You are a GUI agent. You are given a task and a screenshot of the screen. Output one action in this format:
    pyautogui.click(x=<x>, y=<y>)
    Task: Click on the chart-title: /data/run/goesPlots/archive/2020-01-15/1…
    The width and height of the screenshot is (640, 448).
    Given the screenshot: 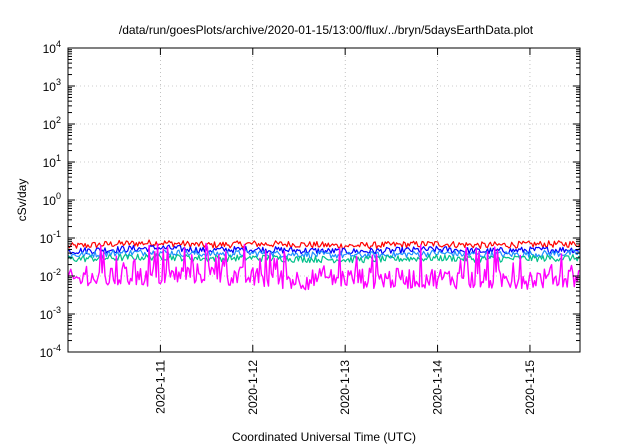 What is the action you would take?
    pyautogui.click(x=326, y=30)
    